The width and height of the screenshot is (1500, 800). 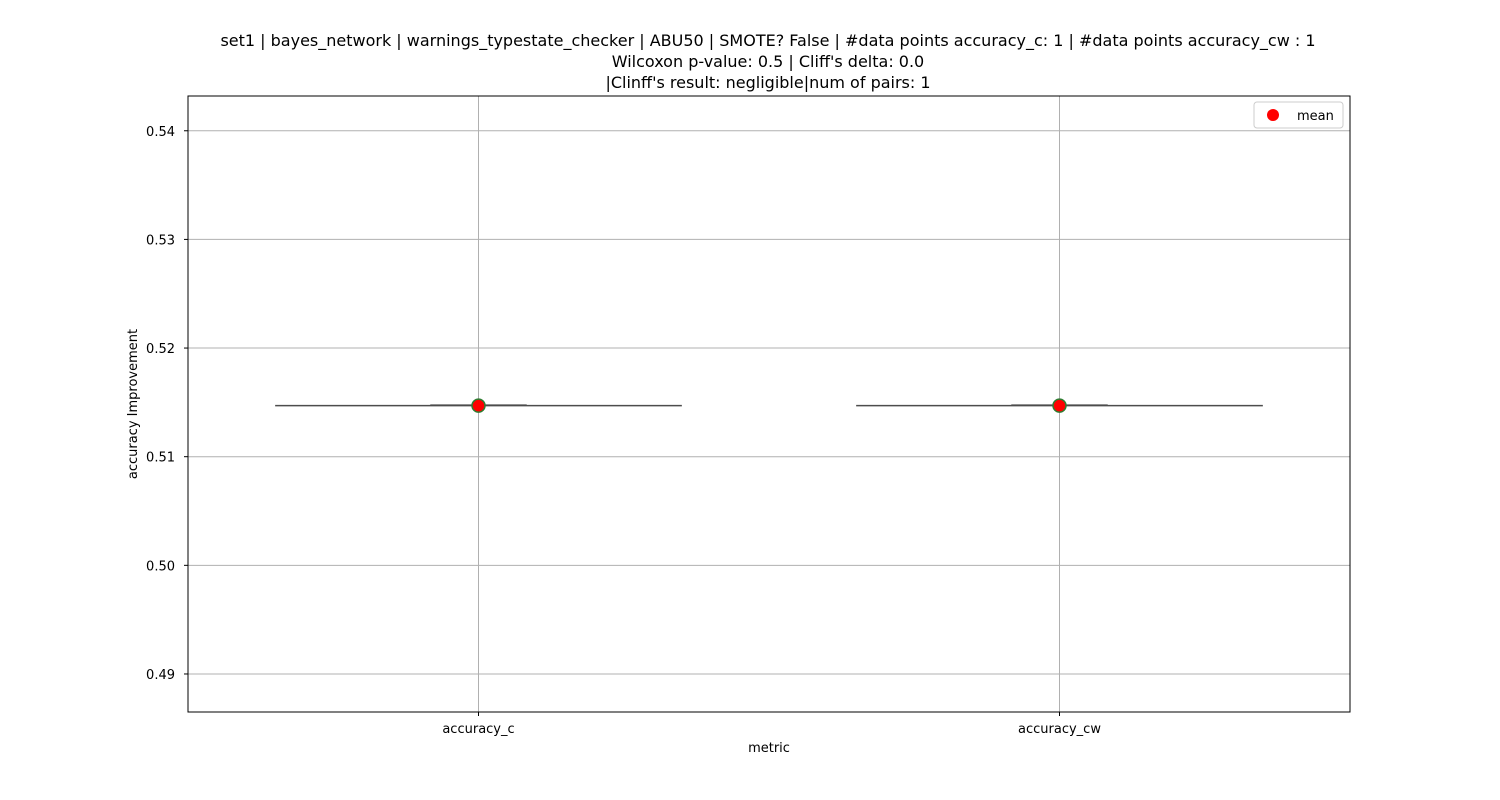 I want to click on mean-marker-accuracy_c, so click(x=478, y=405).